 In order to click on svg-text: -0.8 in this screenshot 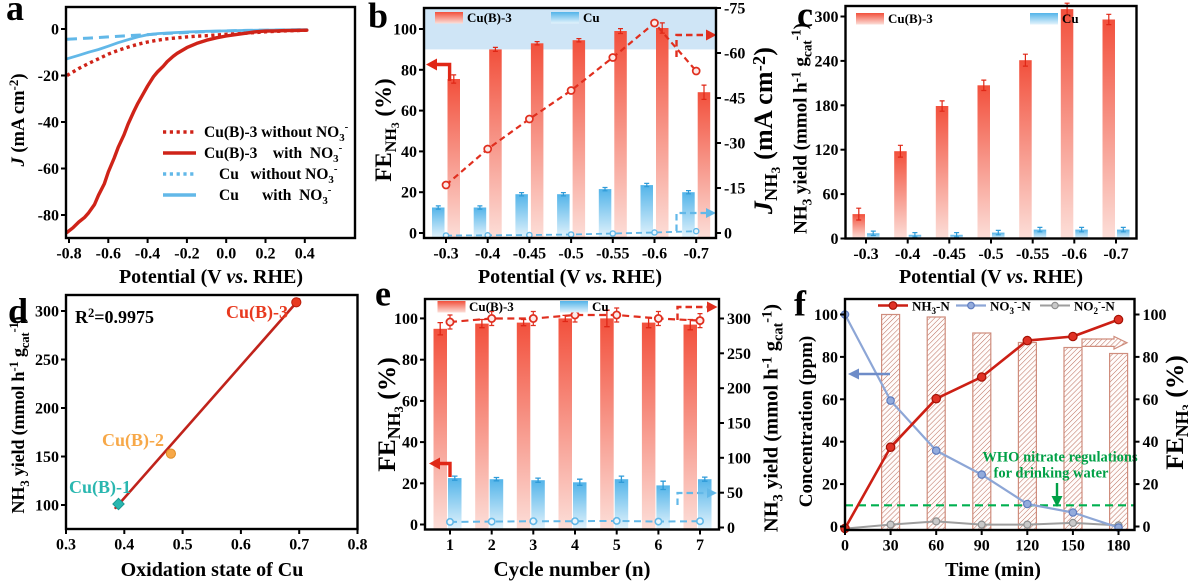, I will do `click(68, 254)`.